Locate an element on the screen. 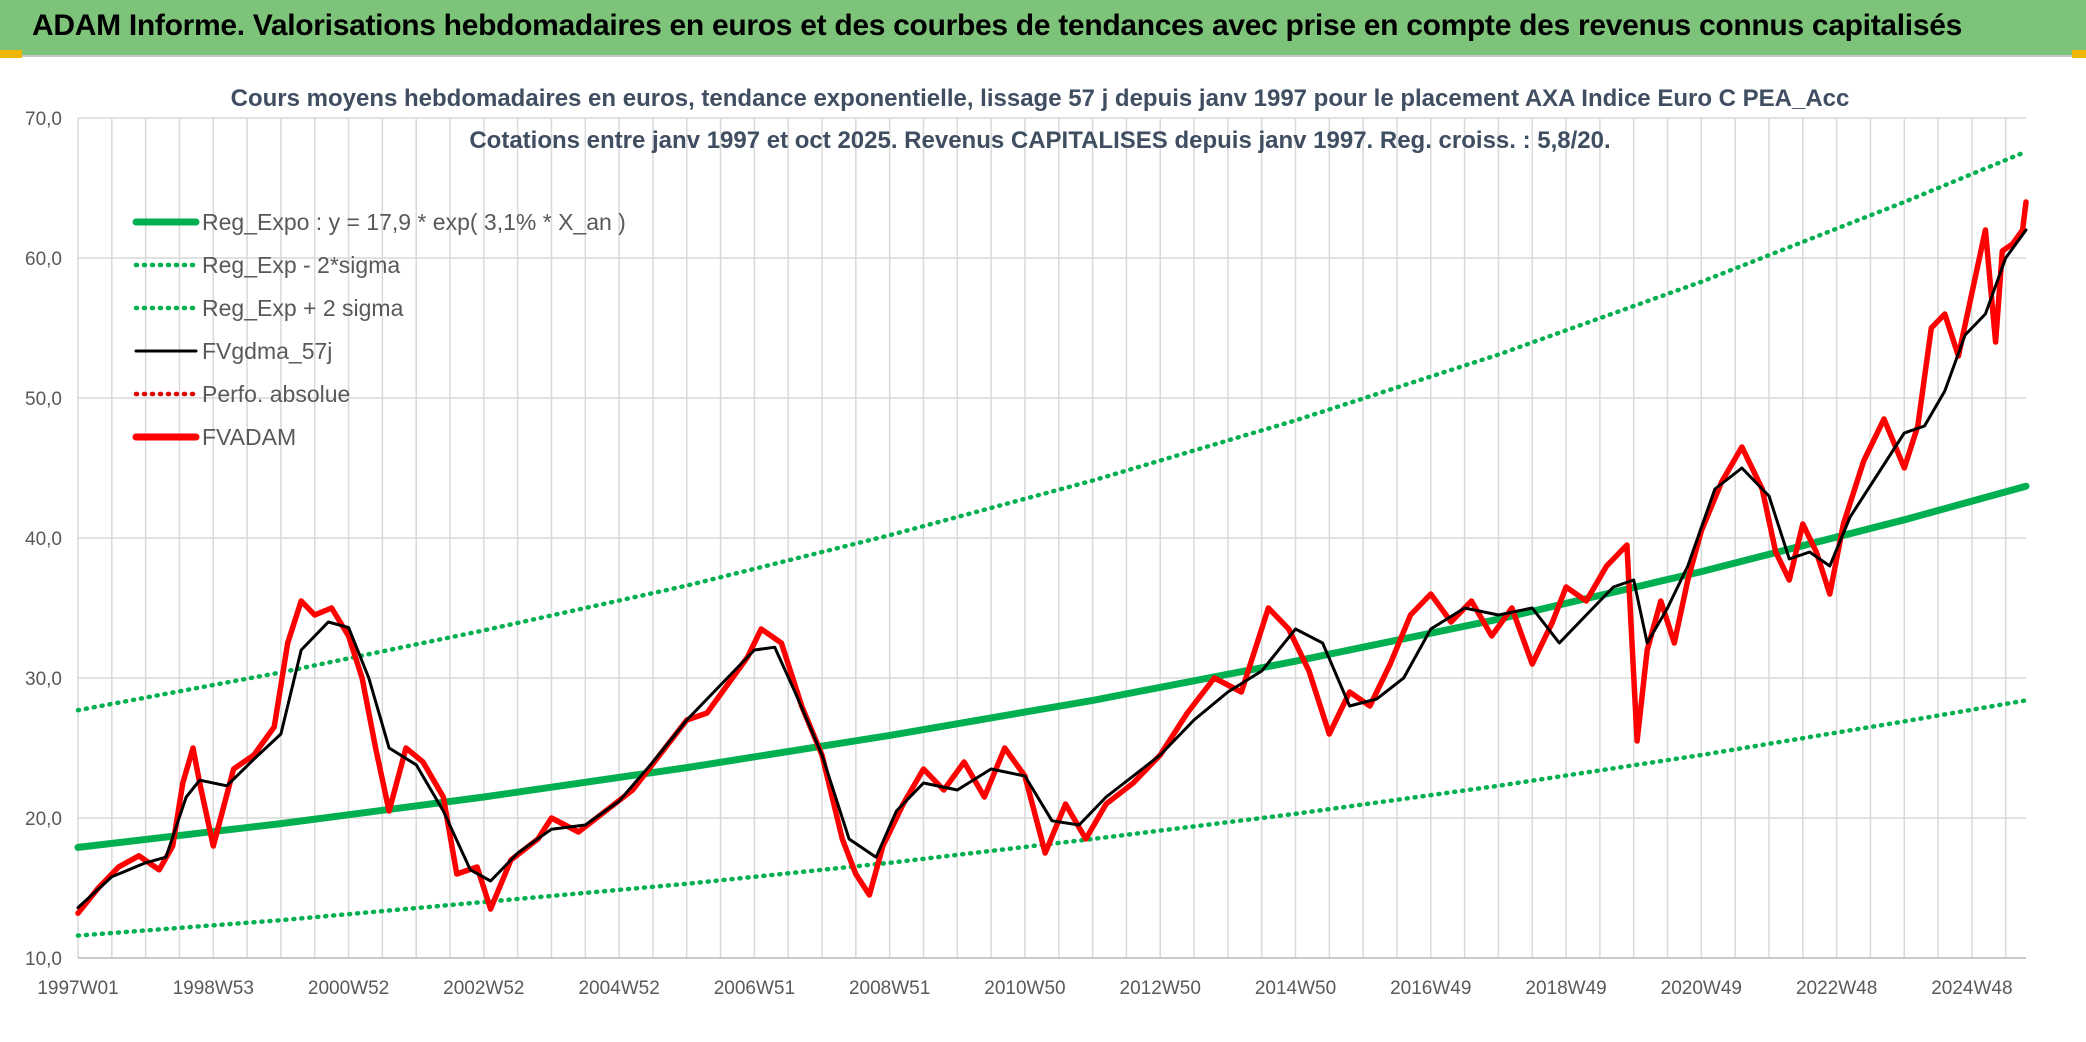 Image resolution: width=2086 pixels, height=1042 pixels. x-tick-label: 2020W49 is located at coordinates (1701, 988).